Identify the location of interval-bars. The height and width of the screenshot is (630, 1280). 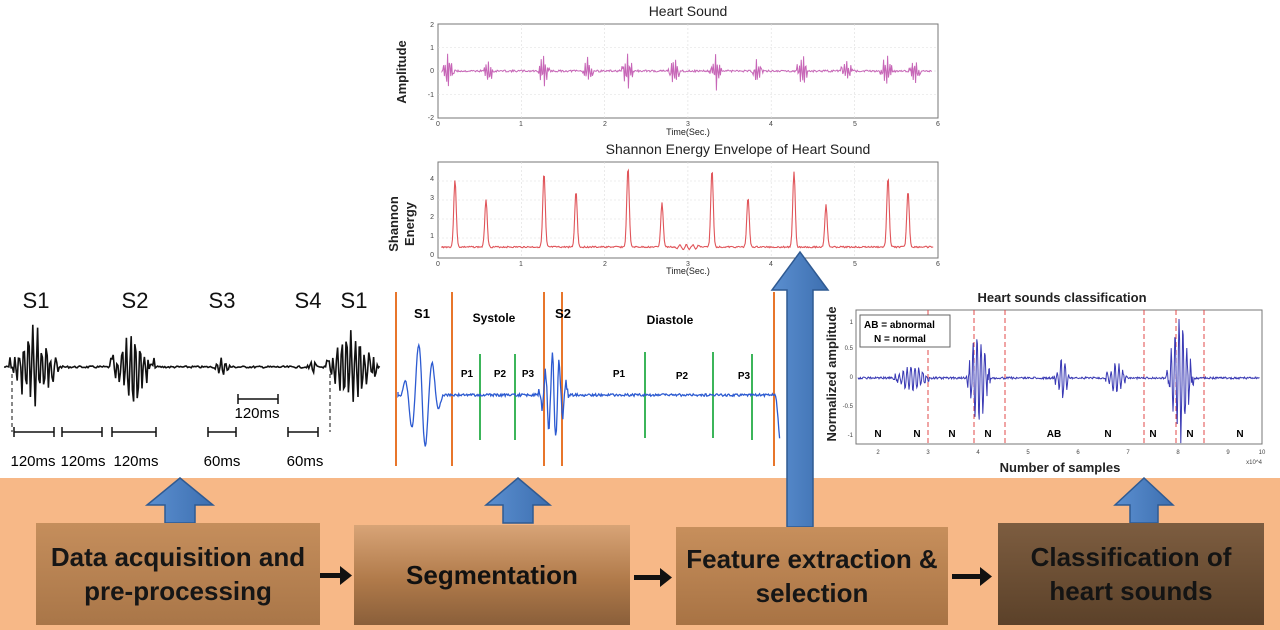
(166, 415).